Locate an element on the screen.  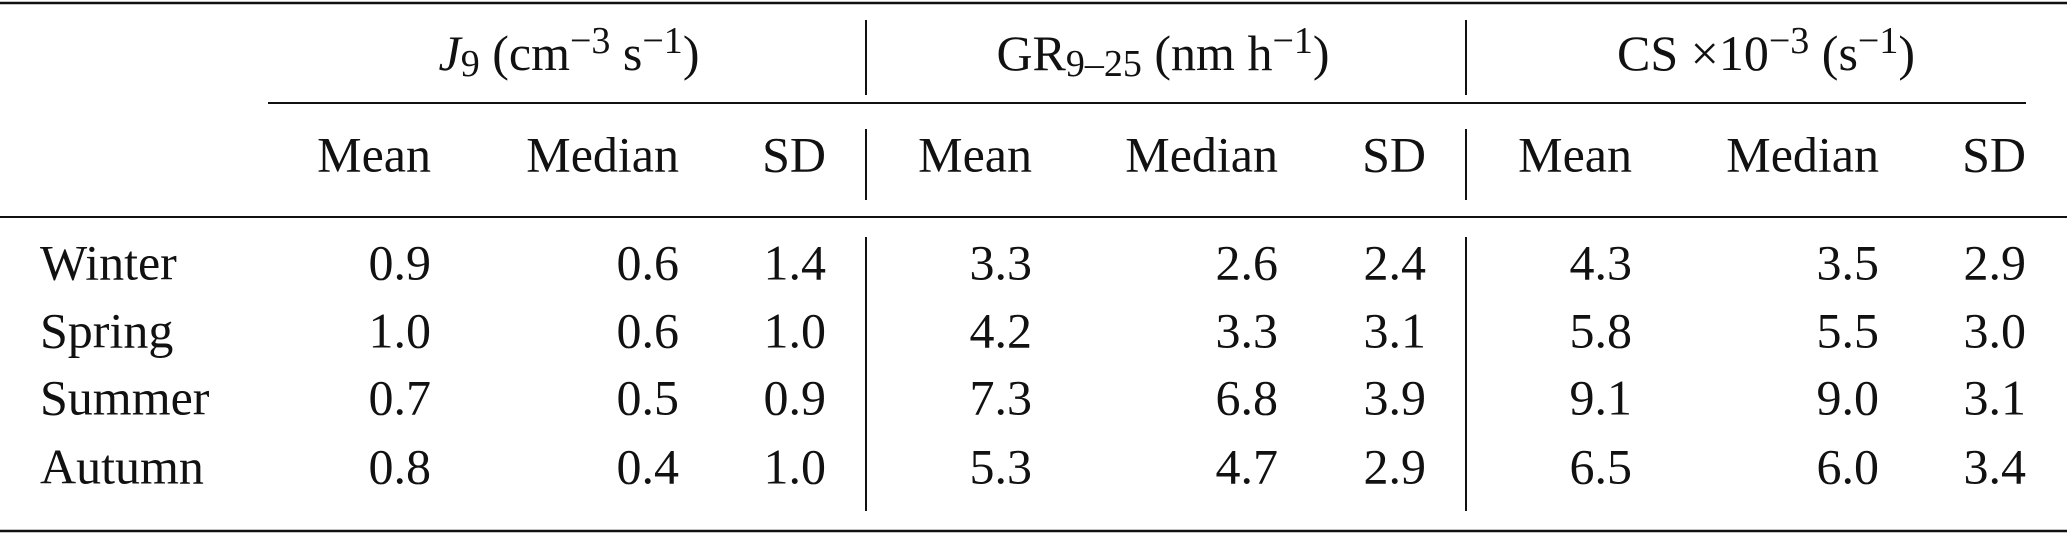
group-header: J9 (cm−3 s−1) is located at coordinates (569, 52).